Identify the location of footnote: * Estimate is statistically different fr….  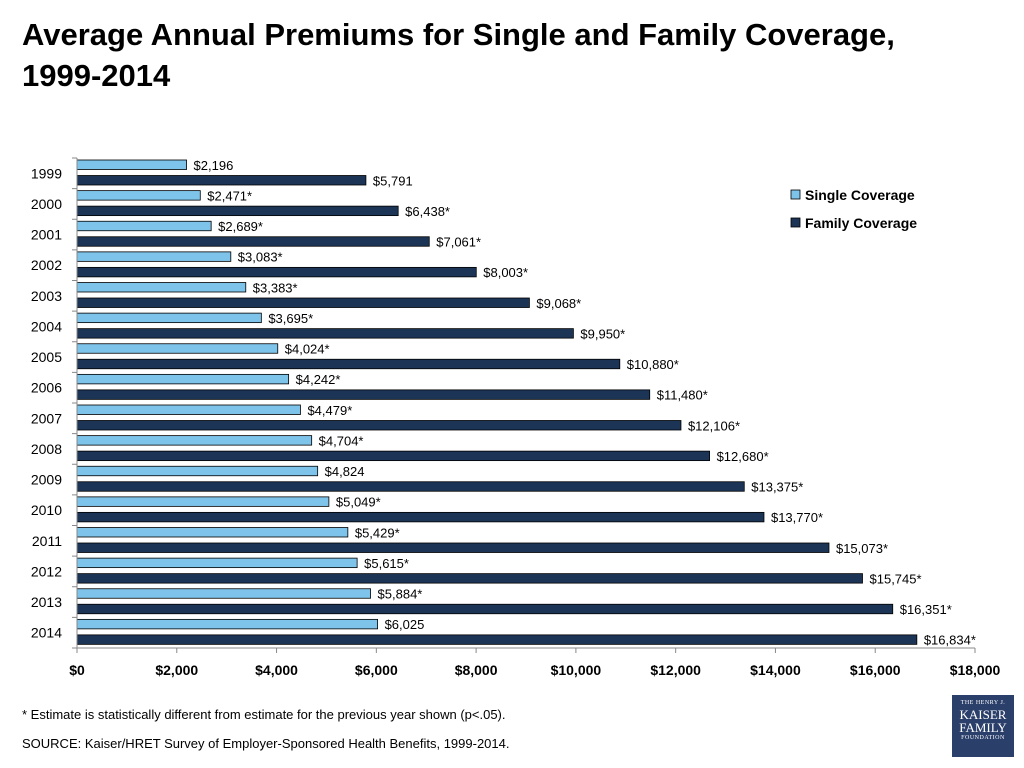
(264, 714).